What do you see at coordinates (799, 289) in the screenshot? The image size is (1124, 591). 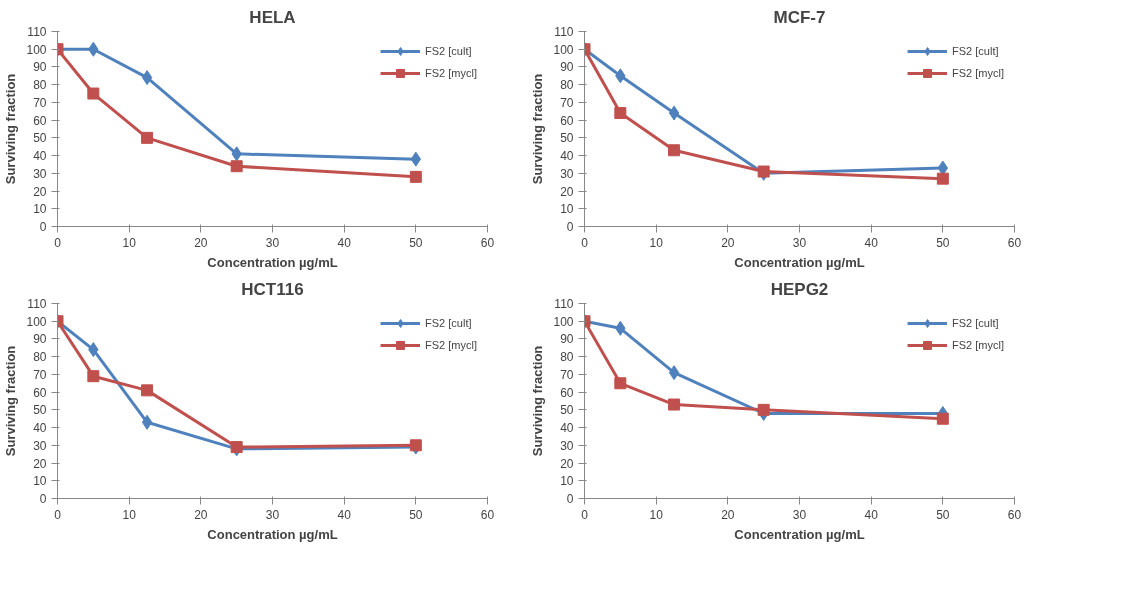 I see `chart-title: HEPG2` at bounding box center [799, 289].